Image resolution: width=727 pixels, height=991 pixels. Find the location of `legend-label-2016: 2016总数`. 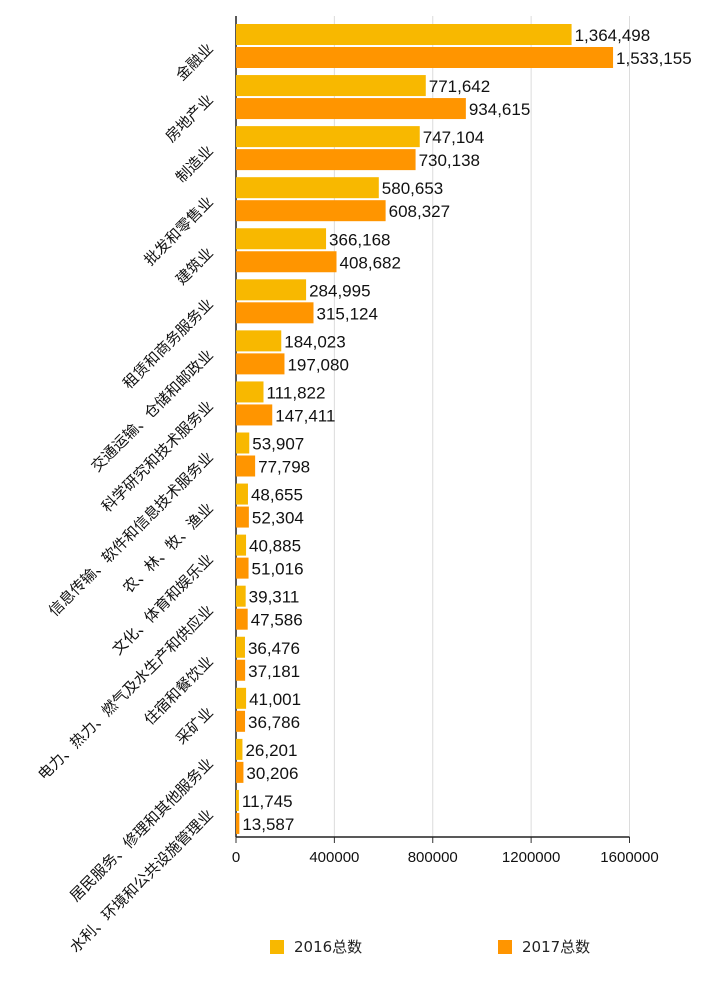

legend-label-2016: 2016总数 is located at coordinates (328, 947).